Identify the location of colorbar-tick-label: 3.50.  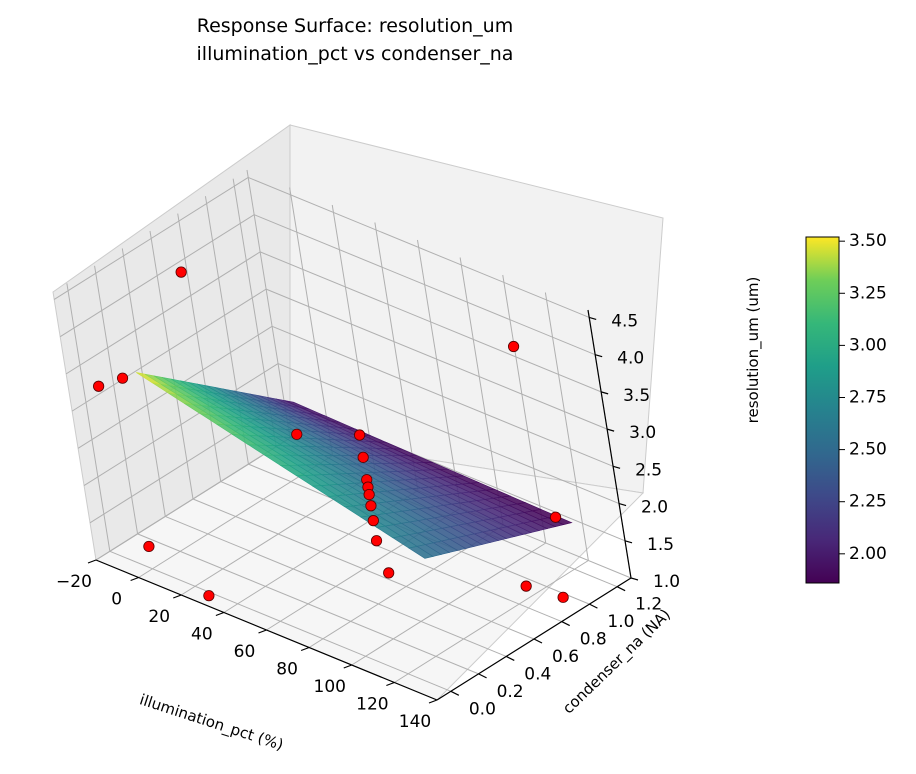
(868, 241).